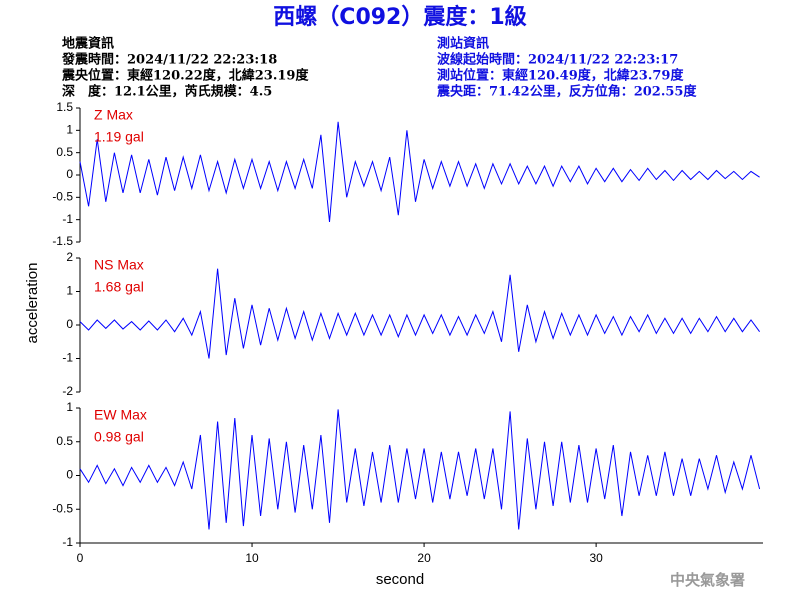 Image resolution: width=800 pixels, height=600 pixels. I want to click on info-line: 震央位置：東經120.22度，北緯23.19度, so click(185, 76).